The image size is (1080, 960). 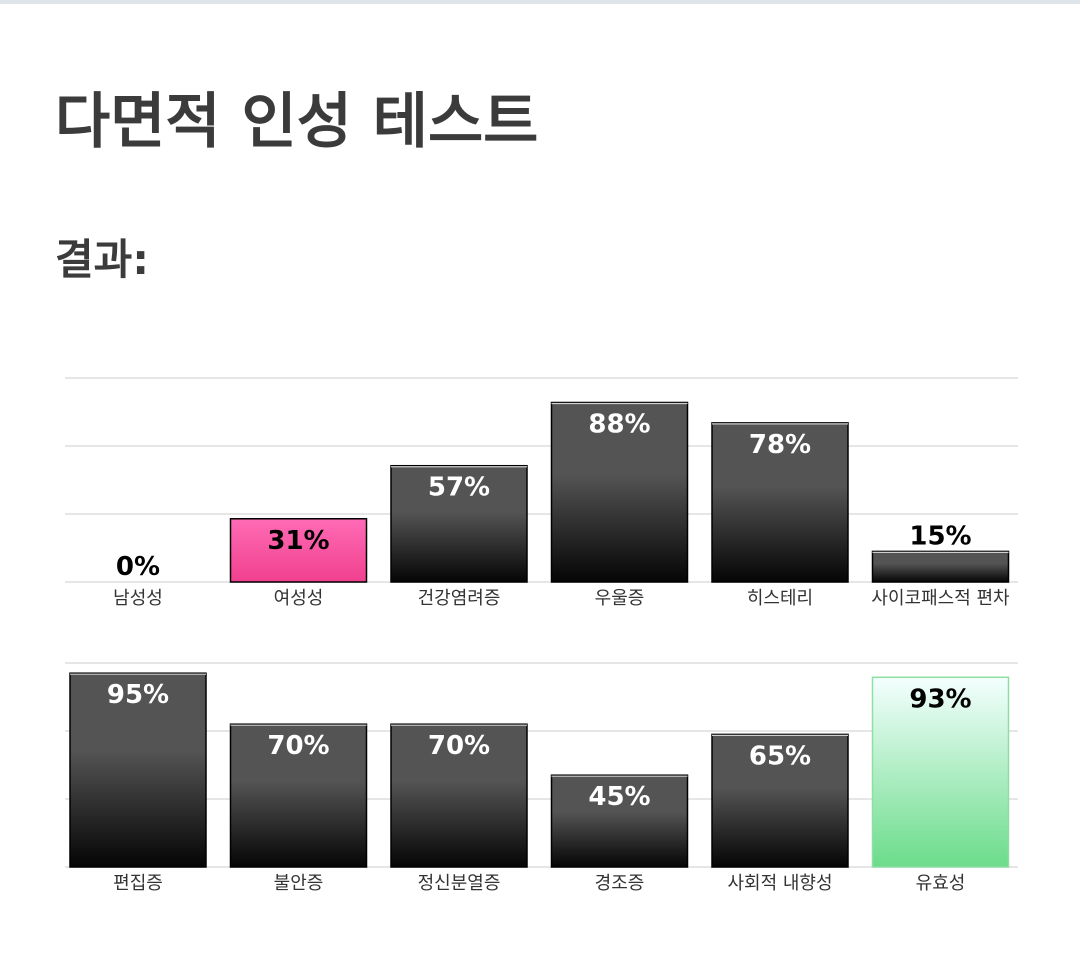 What do you see at coordinates (138, 695) in the screenshot?
I see `data-label: 95%` at bounding box center [138, 695].